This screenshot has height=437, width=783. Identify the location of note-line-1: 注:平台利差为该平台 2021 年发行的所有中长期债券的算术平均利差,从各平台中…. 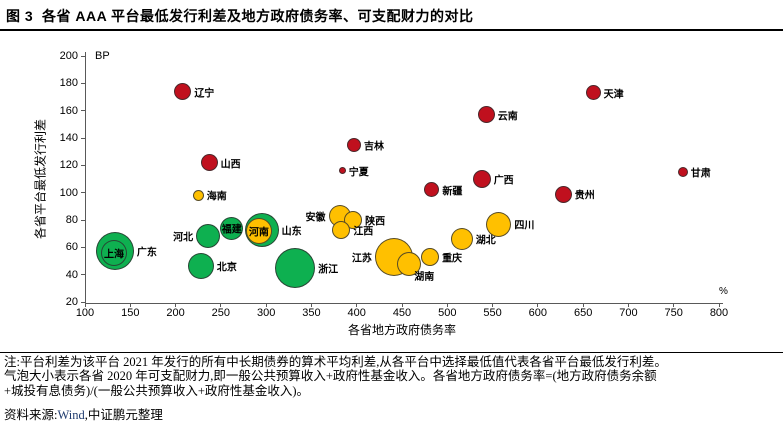
(335, 362).